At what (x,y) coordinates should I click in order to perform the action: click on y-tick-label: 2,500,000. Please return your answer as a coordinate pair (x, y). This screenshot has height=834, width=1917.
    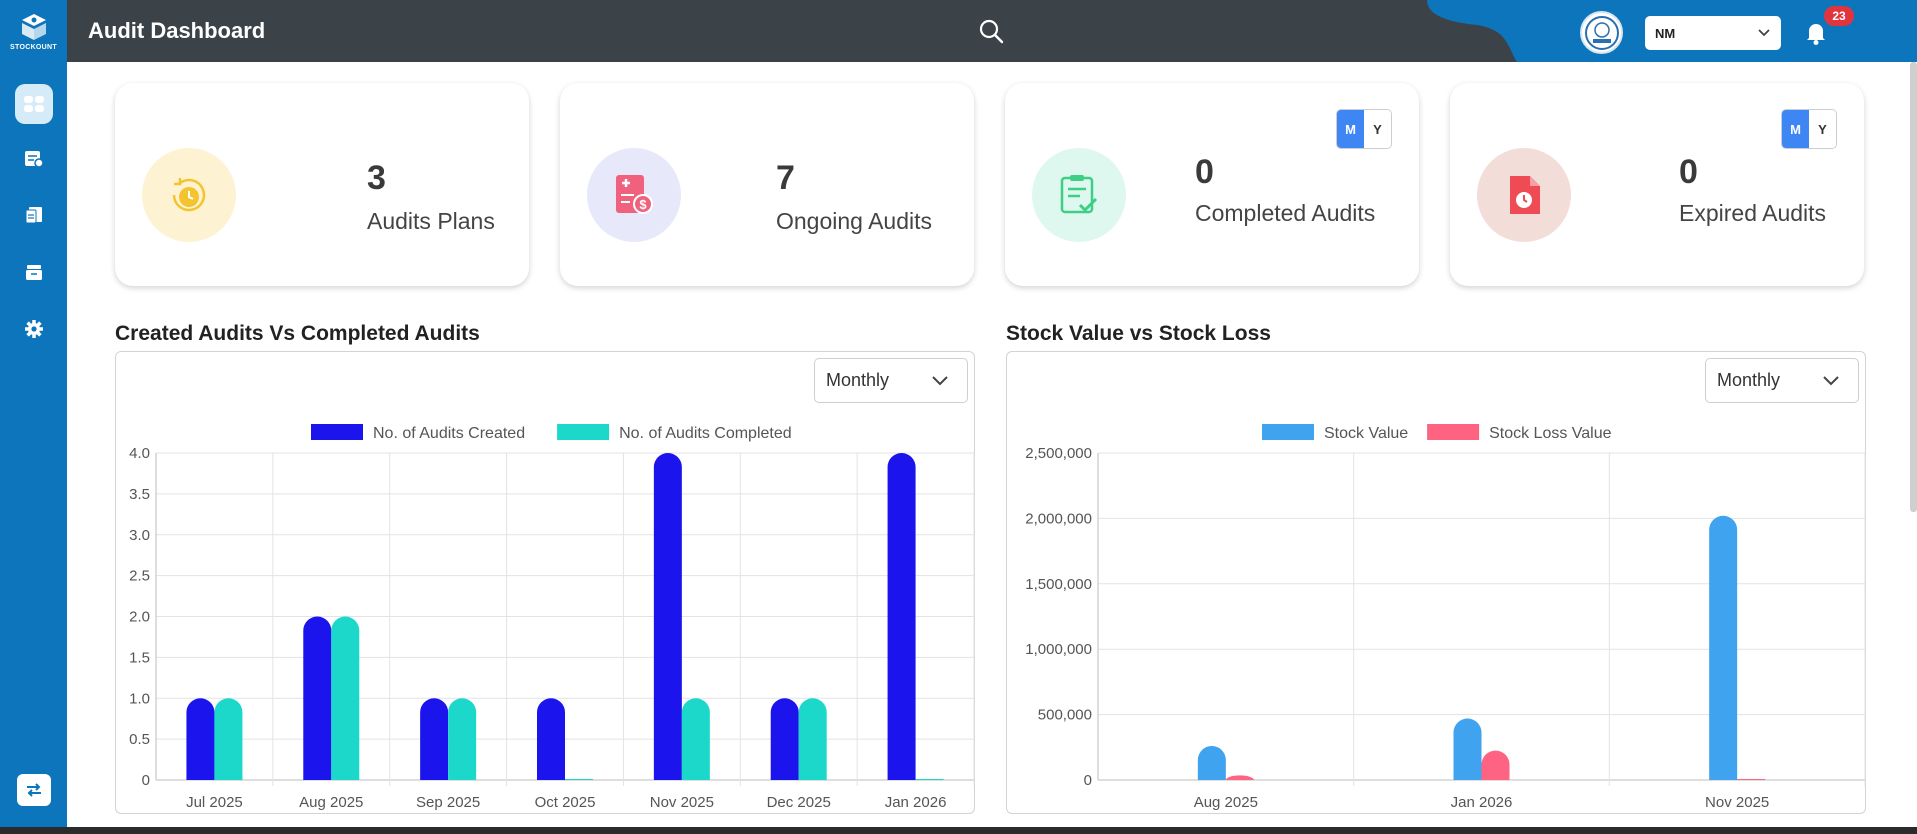
    Looking at the image, I should click on (1058, 453).